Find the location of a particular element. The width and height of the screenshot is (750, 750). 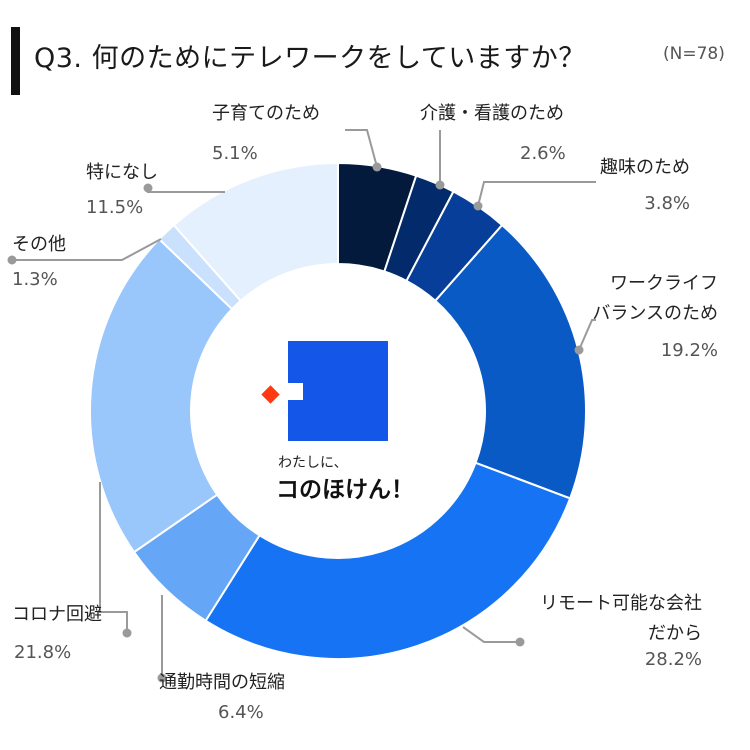

logo-notch is located at coordinates (293, 391).